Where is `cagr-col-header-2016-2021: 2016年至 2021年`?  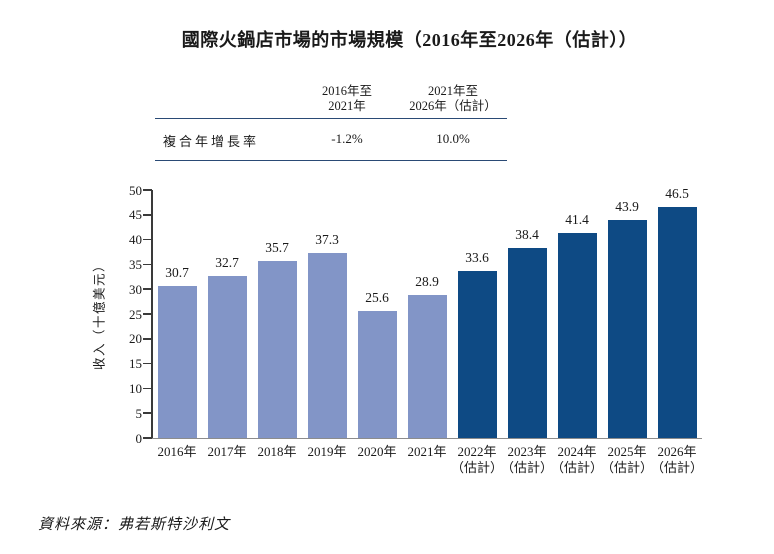
cagr-col-header-2016-2021: 2016年至 2021年 is located at coordinates (347, 101).